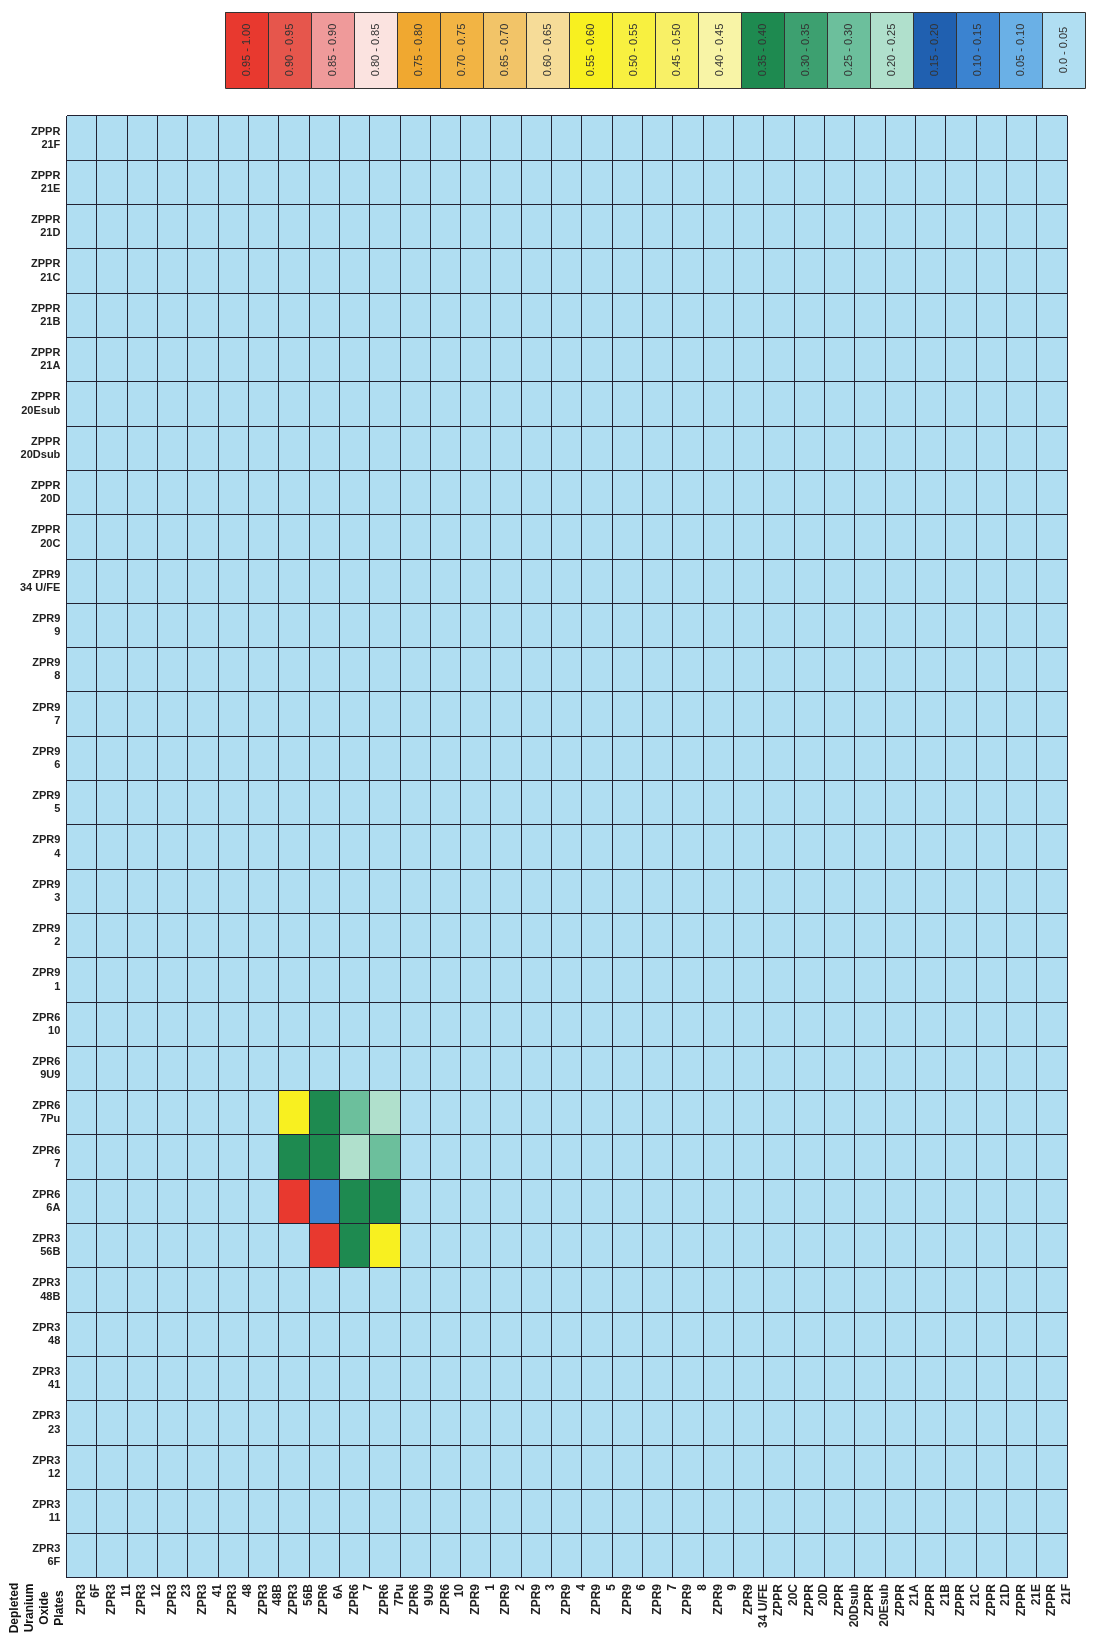 This screenshot has height=1648, width=1095. I want to click on x-tick-label: ZPR9 2, so click(512, 1599).